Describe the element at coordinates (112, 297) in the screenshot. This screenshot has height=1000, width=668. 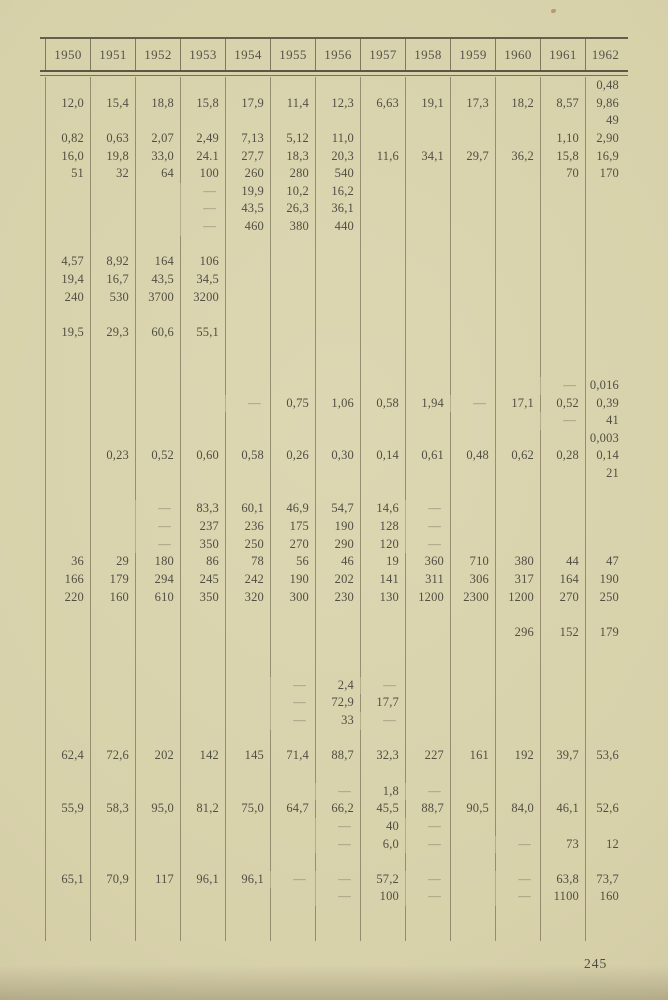
I see `table-cell: 530` at that location.